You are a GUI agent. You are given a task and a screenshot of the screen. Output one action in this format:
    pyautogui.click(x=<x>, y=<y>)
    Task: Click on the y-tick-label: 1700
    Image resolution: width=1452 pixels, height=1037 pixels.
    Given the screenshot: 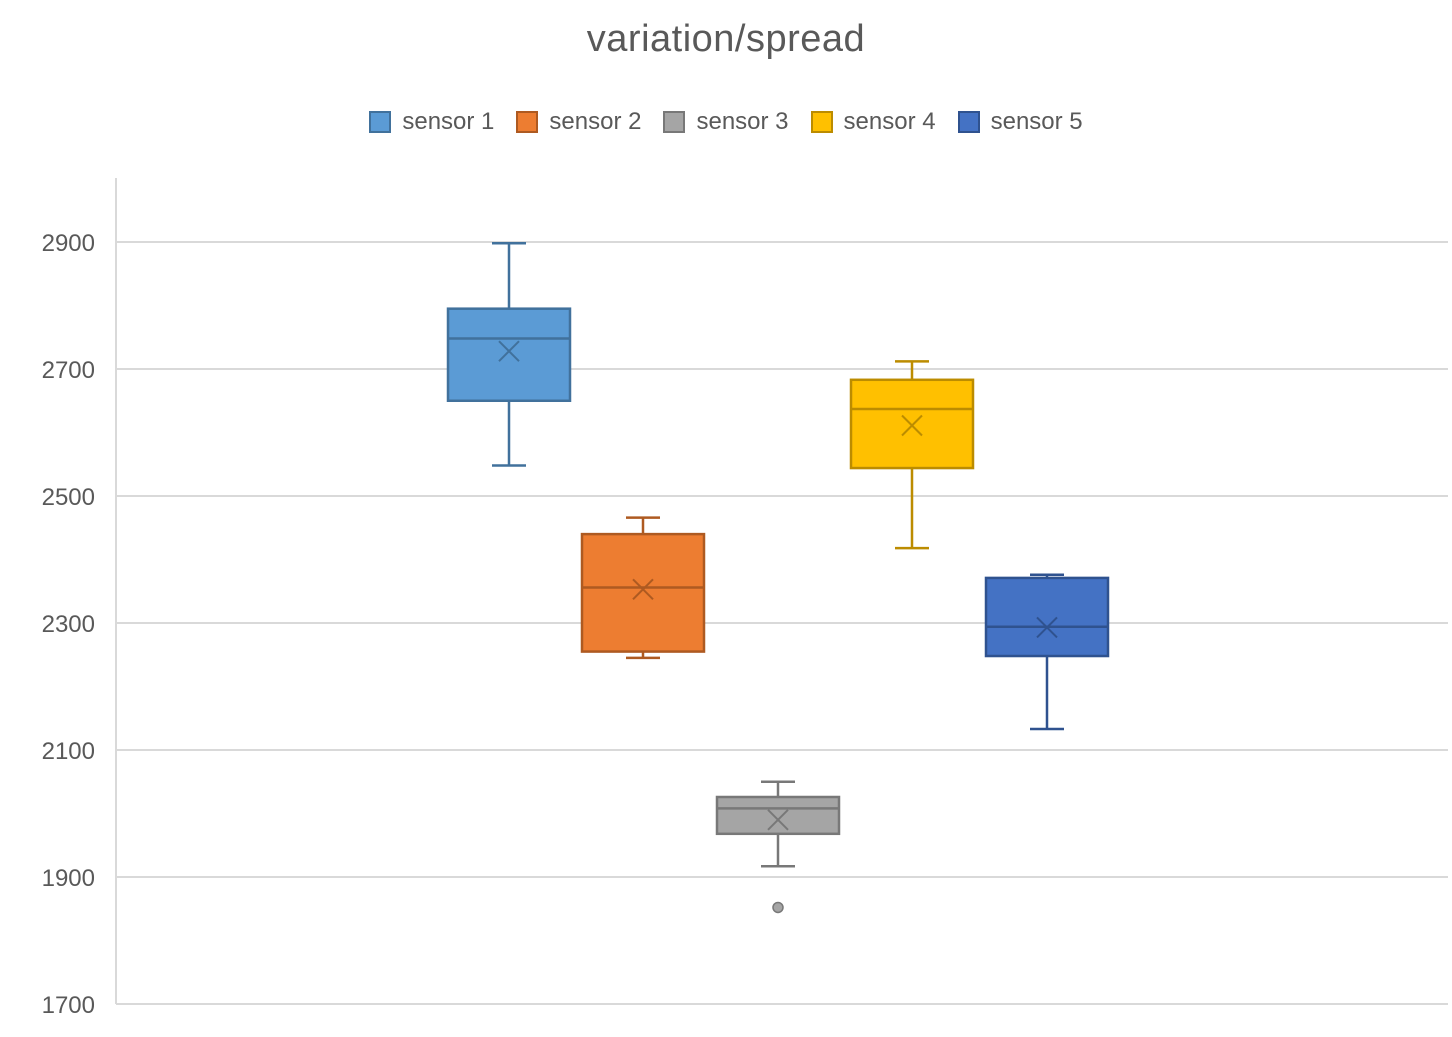 What is the action you would take?
    pyautogui.click(x=68, y=1005)
    